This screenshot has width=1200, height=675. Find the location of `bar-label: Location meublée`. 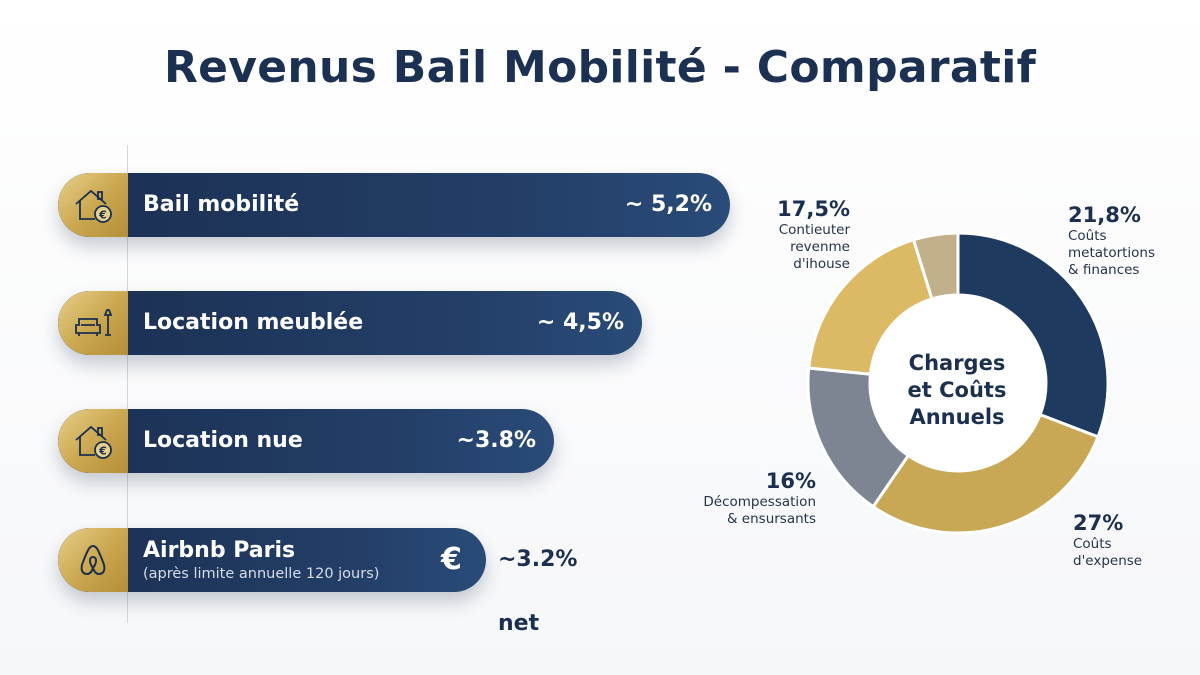

bar-label: Location meublée is located at coordinates (253, 322).